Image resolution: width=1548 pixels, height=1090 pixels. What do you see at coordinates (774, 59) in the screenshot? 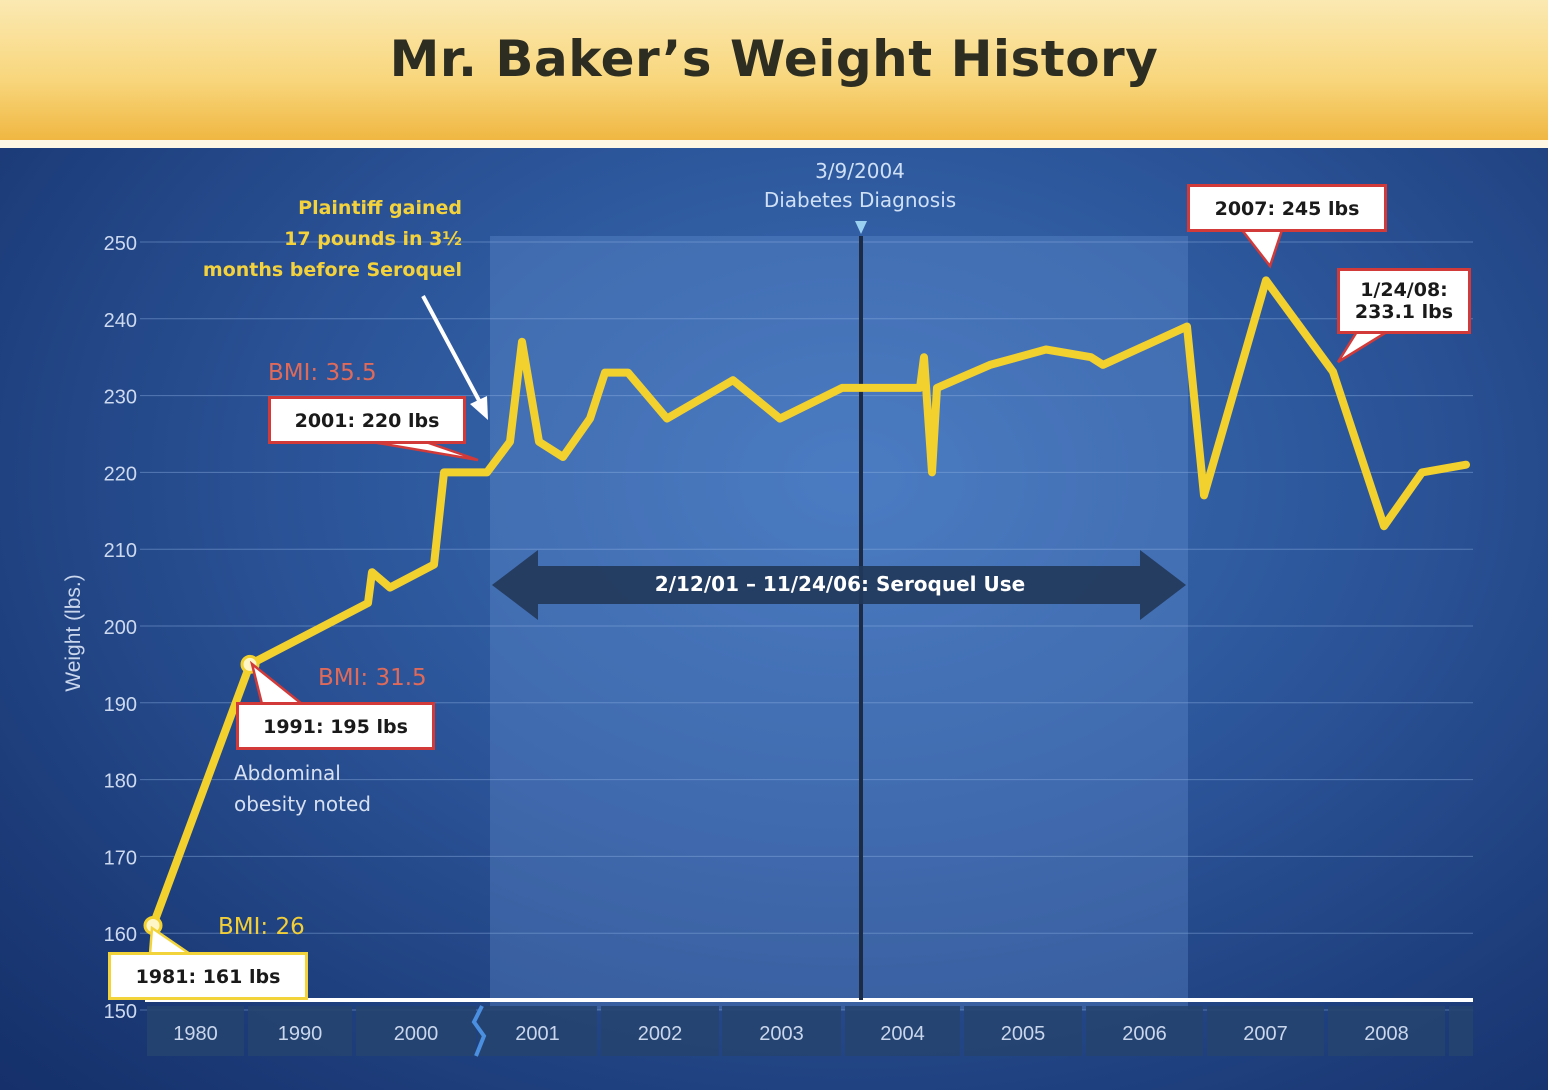
I see `chart-title: Mr. Baker’s Weight History` at bounding box center [774, 59].